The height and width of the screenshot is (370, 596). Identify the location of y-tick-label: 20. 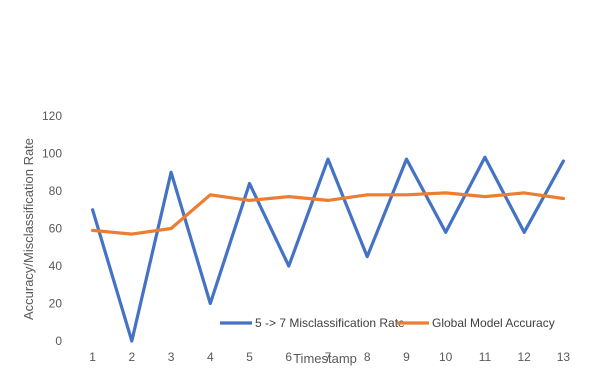
(56, 304).